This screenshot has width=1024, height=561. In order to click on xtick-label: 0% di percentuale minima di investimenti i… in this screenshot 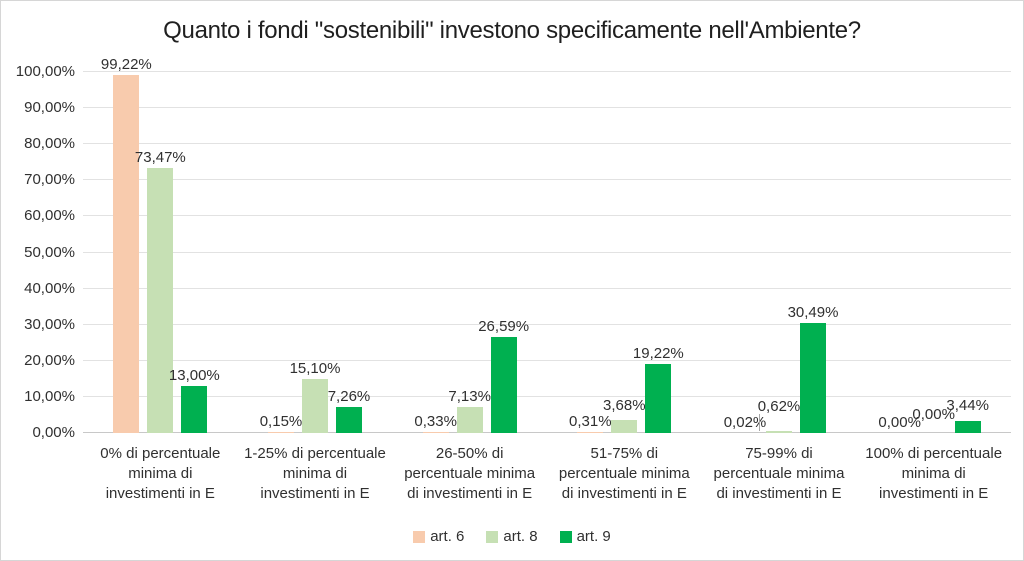, I will do `click(160, 474)`.